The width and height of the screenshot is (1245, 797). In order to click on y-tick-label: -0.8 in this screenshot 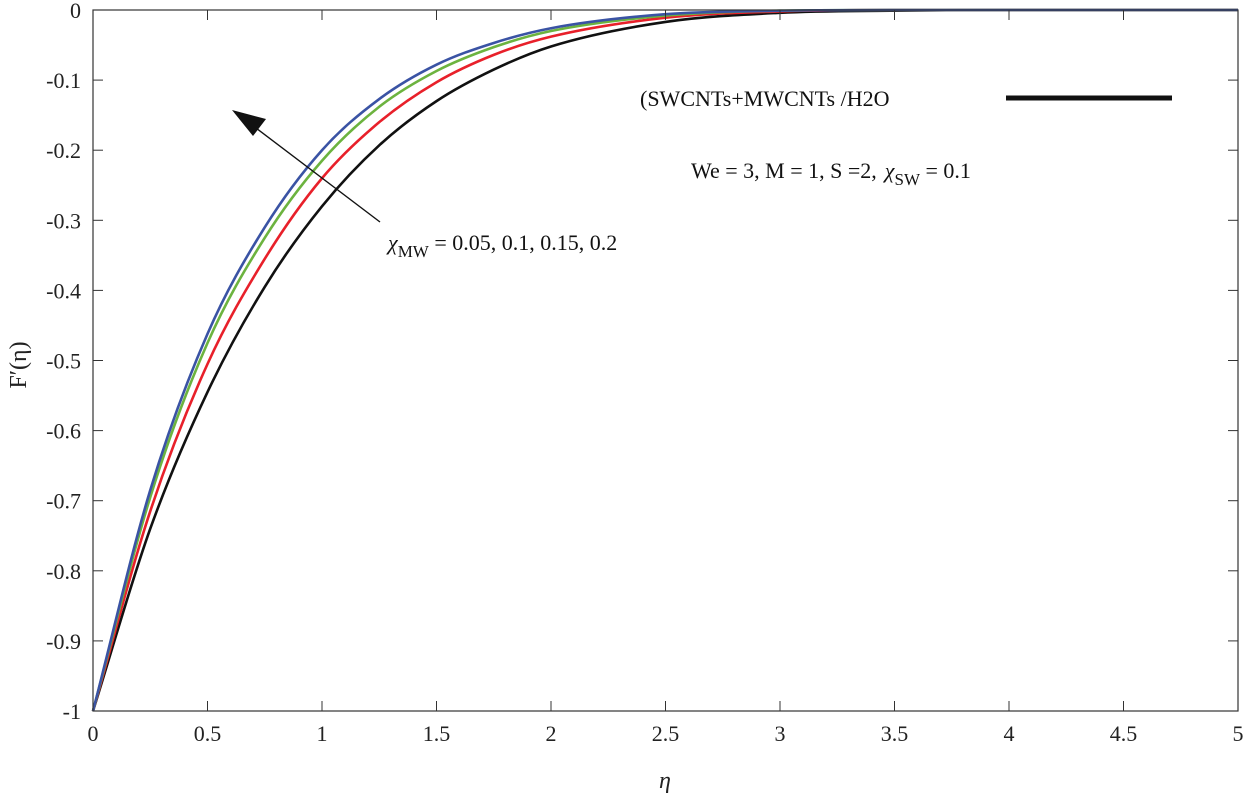, I will do `click(63, 571)`.